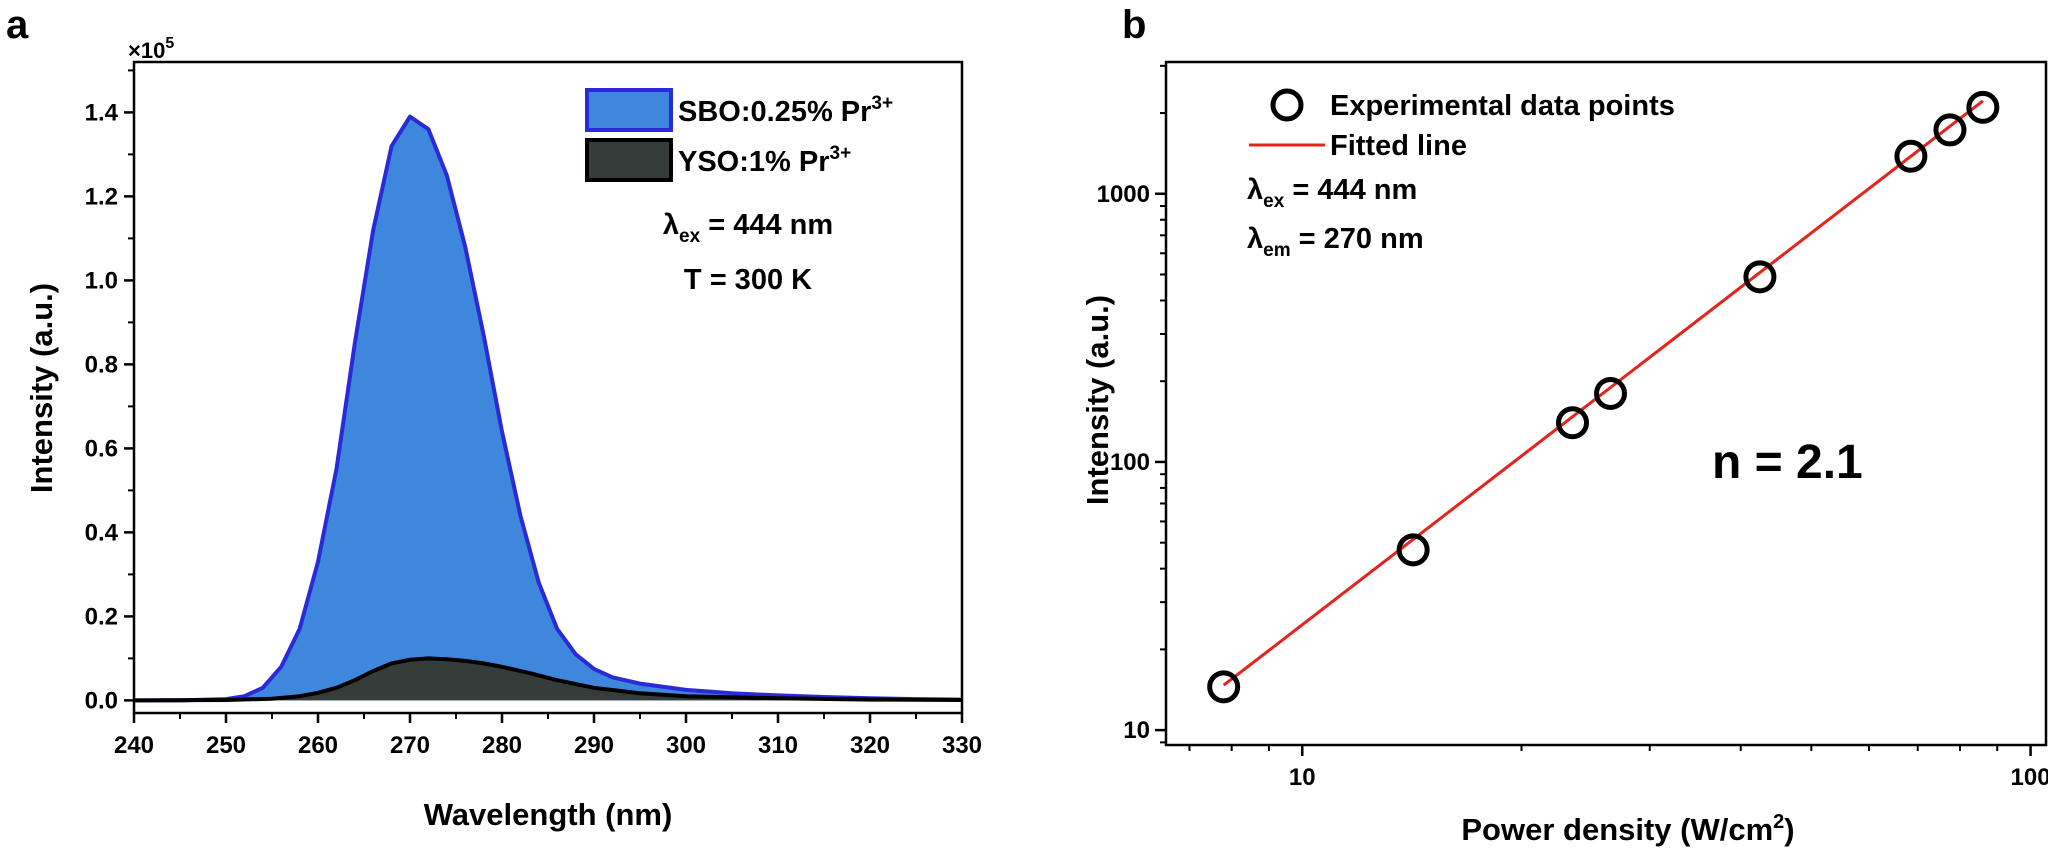  What do you see at coordinates (410, 745) in the screenshot?
I see `x-tick-label: 270` at bounding box center [410, 745].